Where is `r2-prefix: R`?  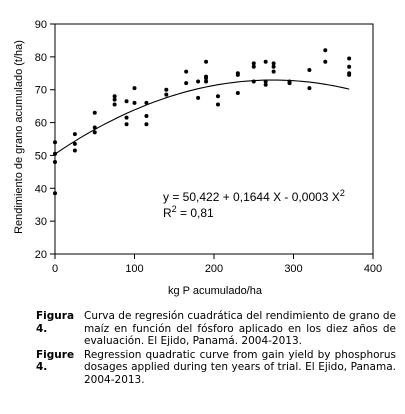
r2-prefix: R is located at coordinates (167, 213).